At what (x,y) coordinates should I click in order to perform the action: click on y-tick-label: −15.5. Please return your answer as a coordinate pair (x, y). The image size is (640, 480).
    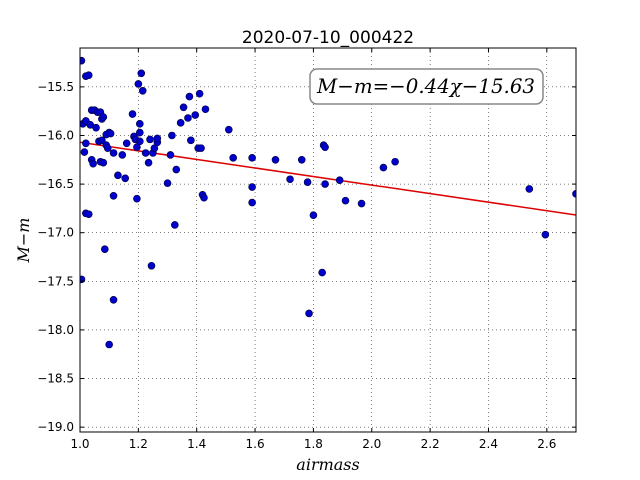
    Looking at the image, I should click on (55, 87).